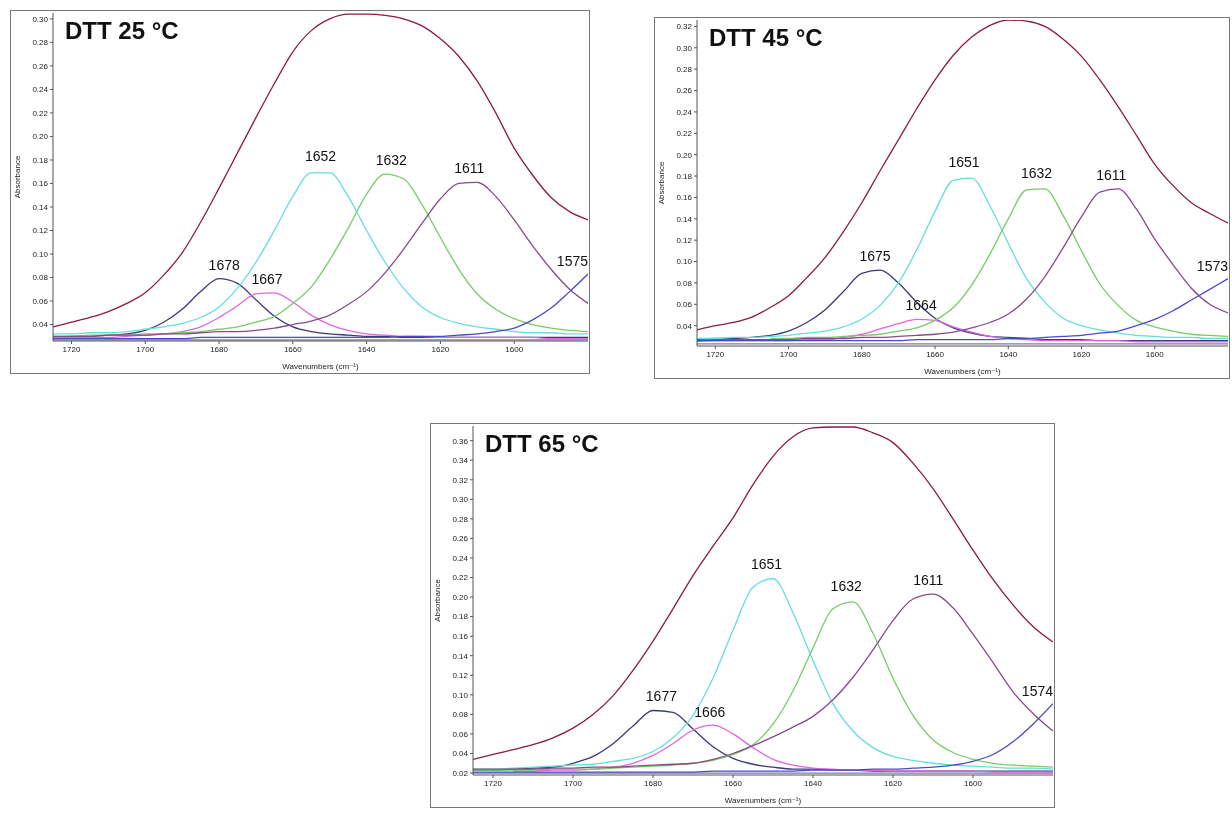  What do you see at coordinates (766, 38) in the screenshot?
I see `chart-title: DTT 45 °C` at bounding box center [766, 38].